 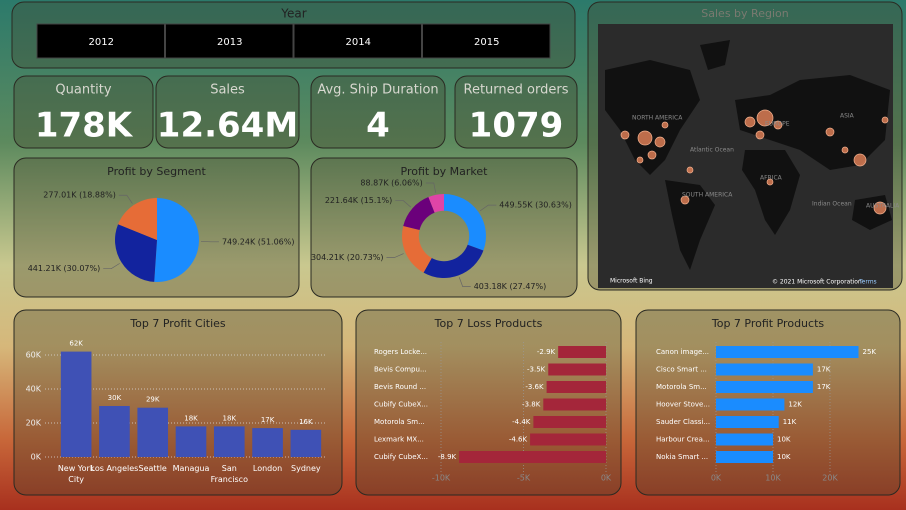 I want to click on chart-title: Profit by Market, so click(x=445, y=171).